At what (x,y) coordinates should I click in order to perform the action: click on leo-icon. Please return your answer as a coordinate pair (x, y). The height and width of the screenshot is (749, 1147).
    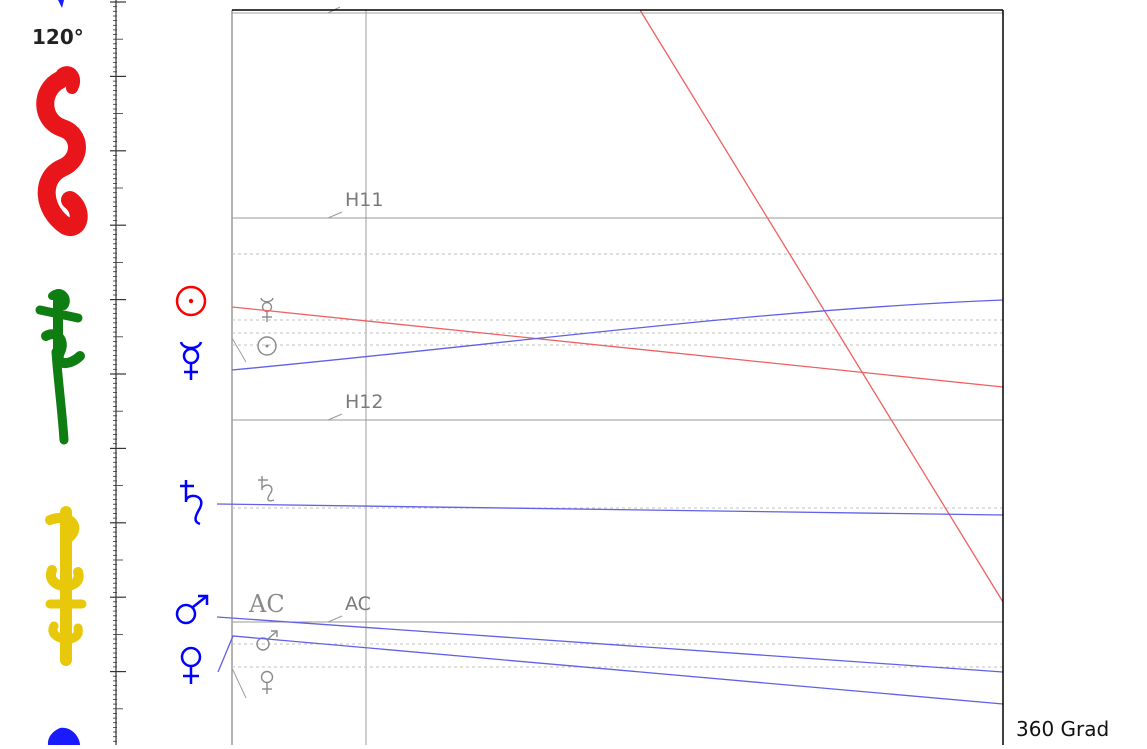
    Looking at the image, I should click on (62, 151).